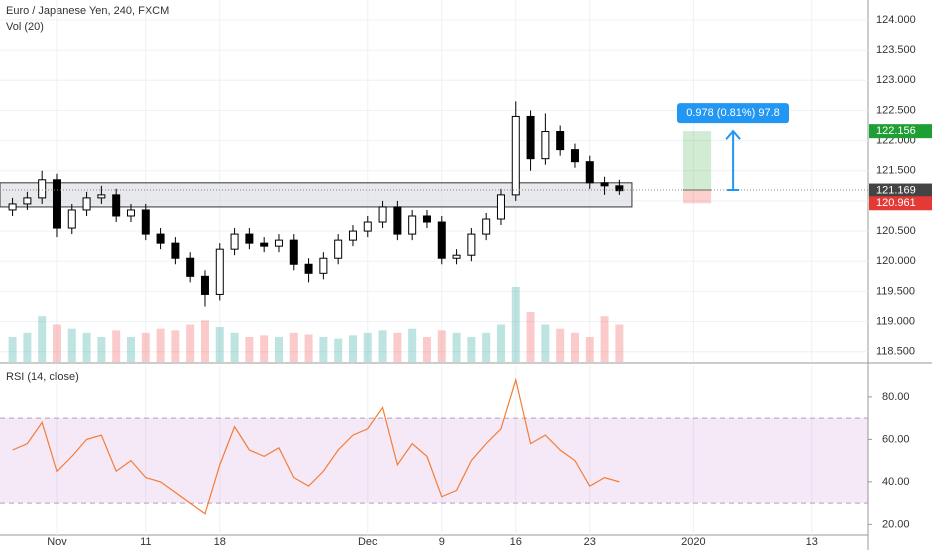  What do you see at coordinates (368, 542) in the screenshot?
I see `x-tick-label: Dec` at bounding box center [368, 542].